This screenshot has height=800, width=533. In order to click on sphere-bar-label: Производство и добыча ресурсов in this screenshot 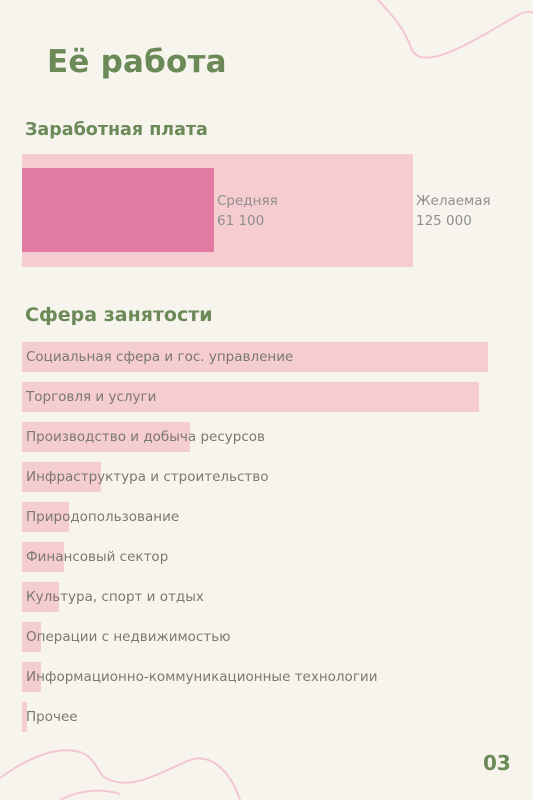, I will do `click(145, 437)`.